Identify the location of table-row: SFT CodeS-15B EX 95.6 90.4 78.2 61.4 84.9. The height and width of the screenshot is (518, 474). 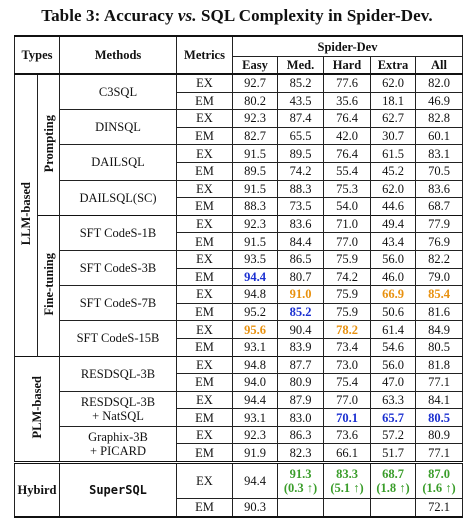
(239, 338).